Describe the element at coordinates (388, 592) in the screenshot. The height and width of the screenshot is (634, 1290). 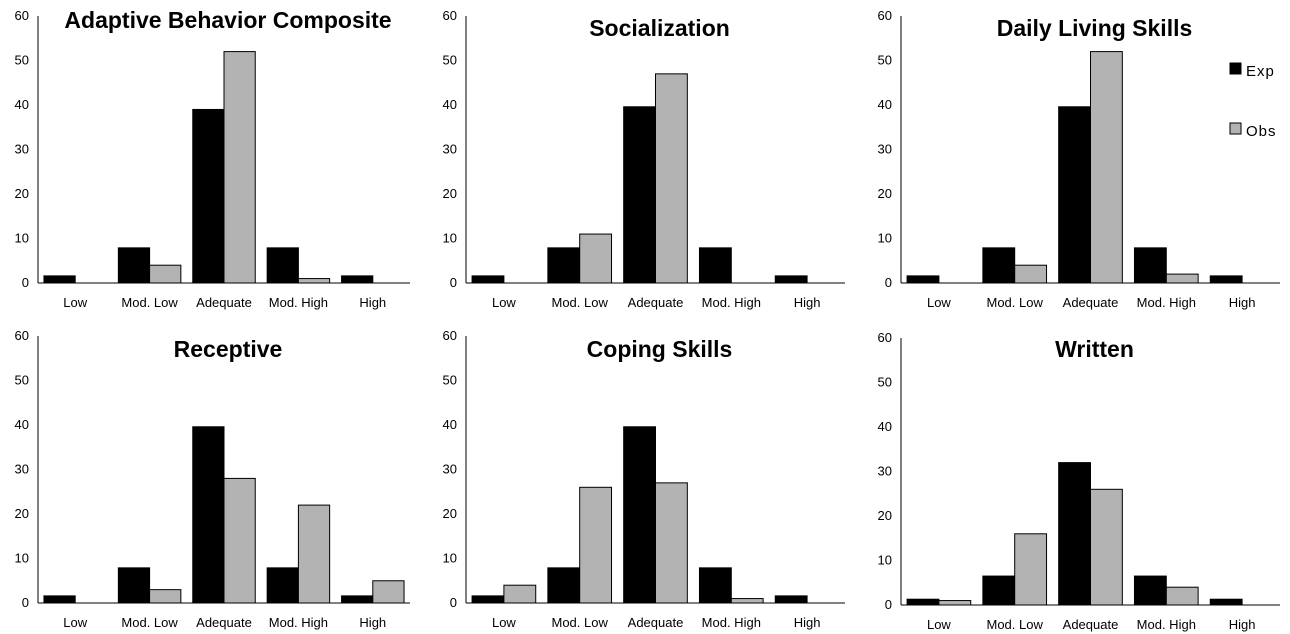
I see `bar-obs-high` at that location.